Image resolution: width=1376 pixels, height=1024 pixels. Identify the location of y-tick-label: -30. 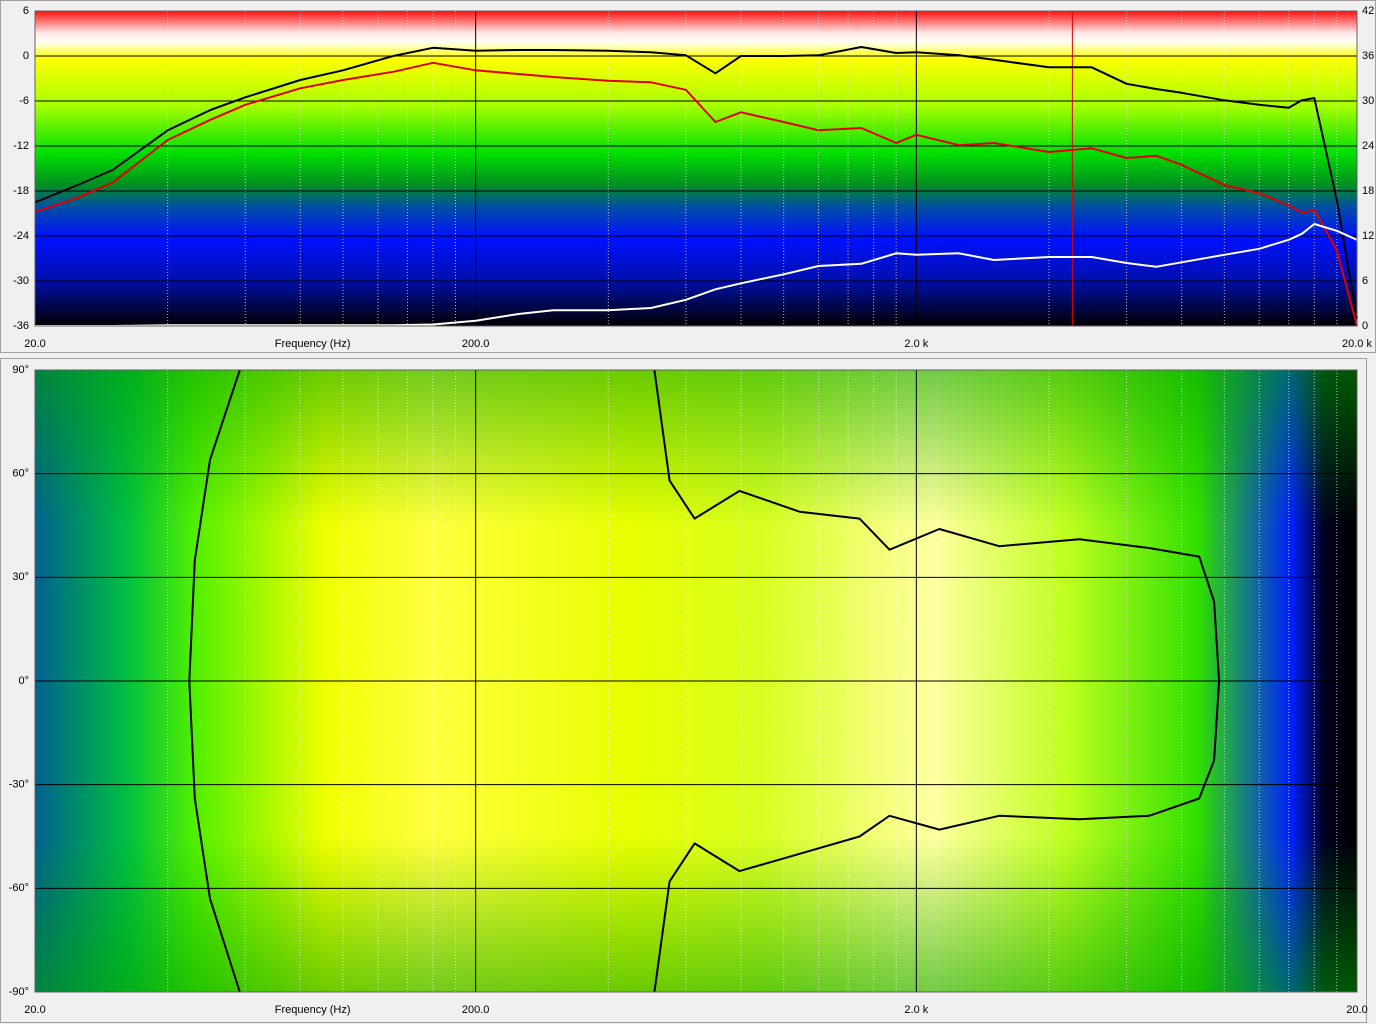
(21, 281).